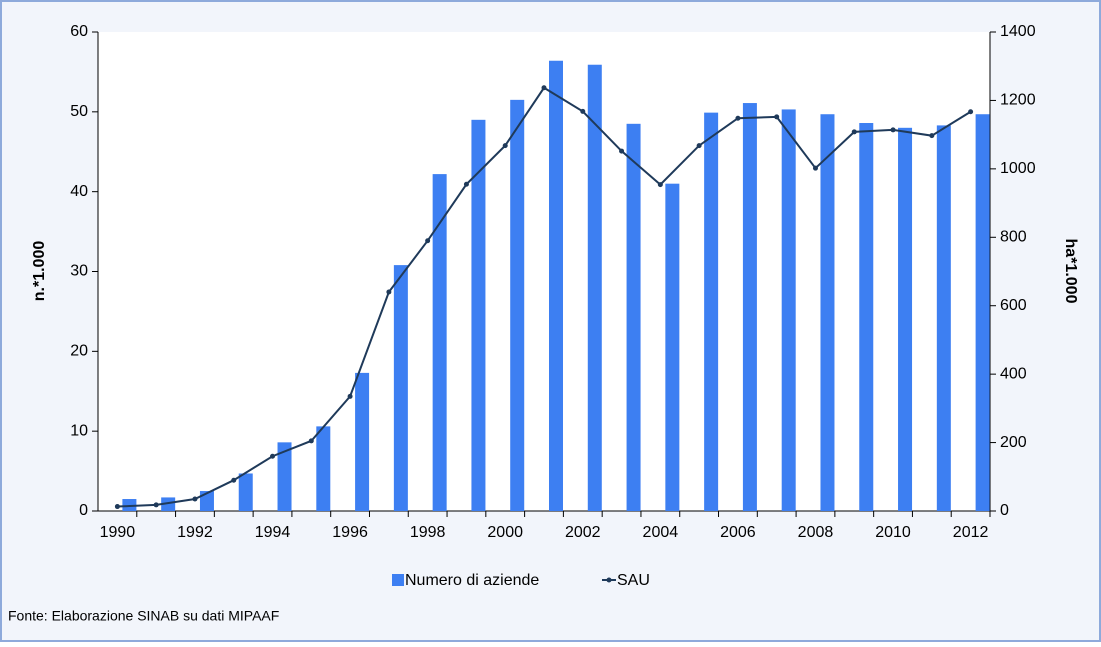 The width and height of the screenshot is (1101, 647). Describe the element at coordinates (893, 532) in the screenshot. I see `x-tick-label: 2010` at that location.